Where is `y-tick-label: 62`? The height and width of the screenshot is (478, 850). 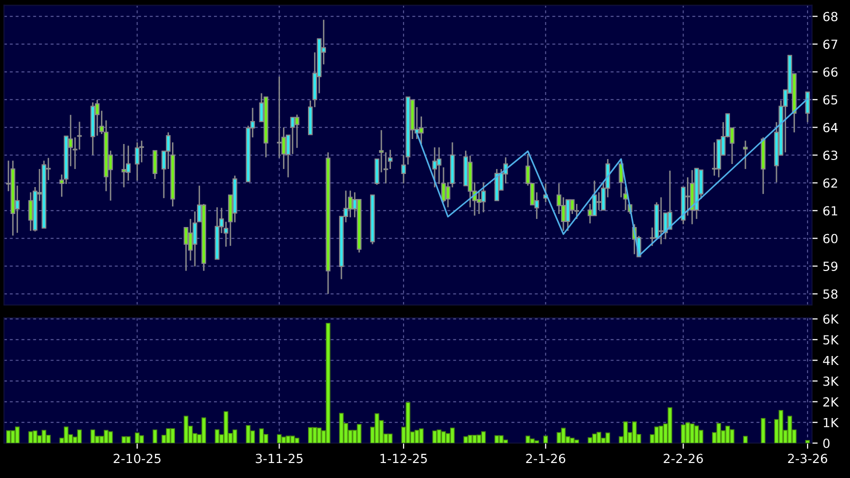
y-tick-label: 62 is located at coordinates (830, 183).